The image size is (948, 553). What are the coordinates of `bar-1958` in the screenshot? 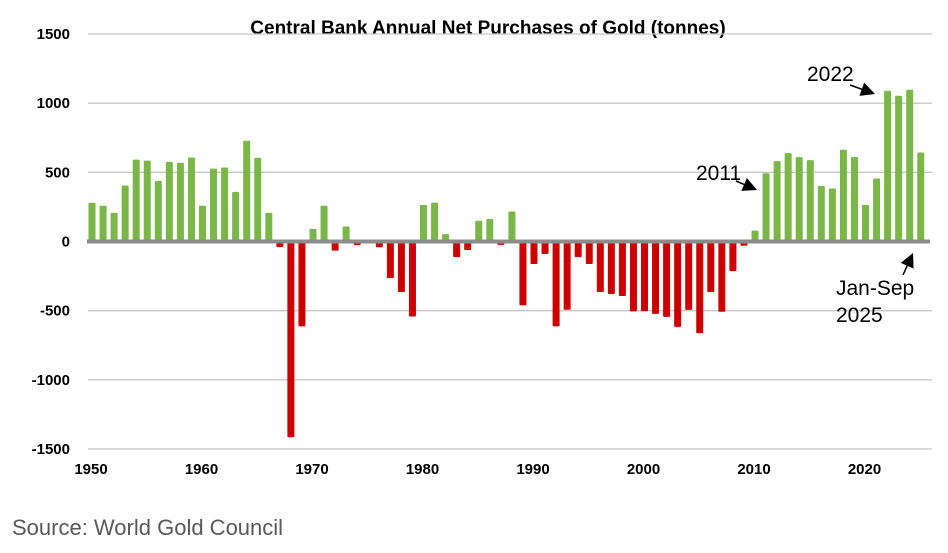 It's located at (180, 202).